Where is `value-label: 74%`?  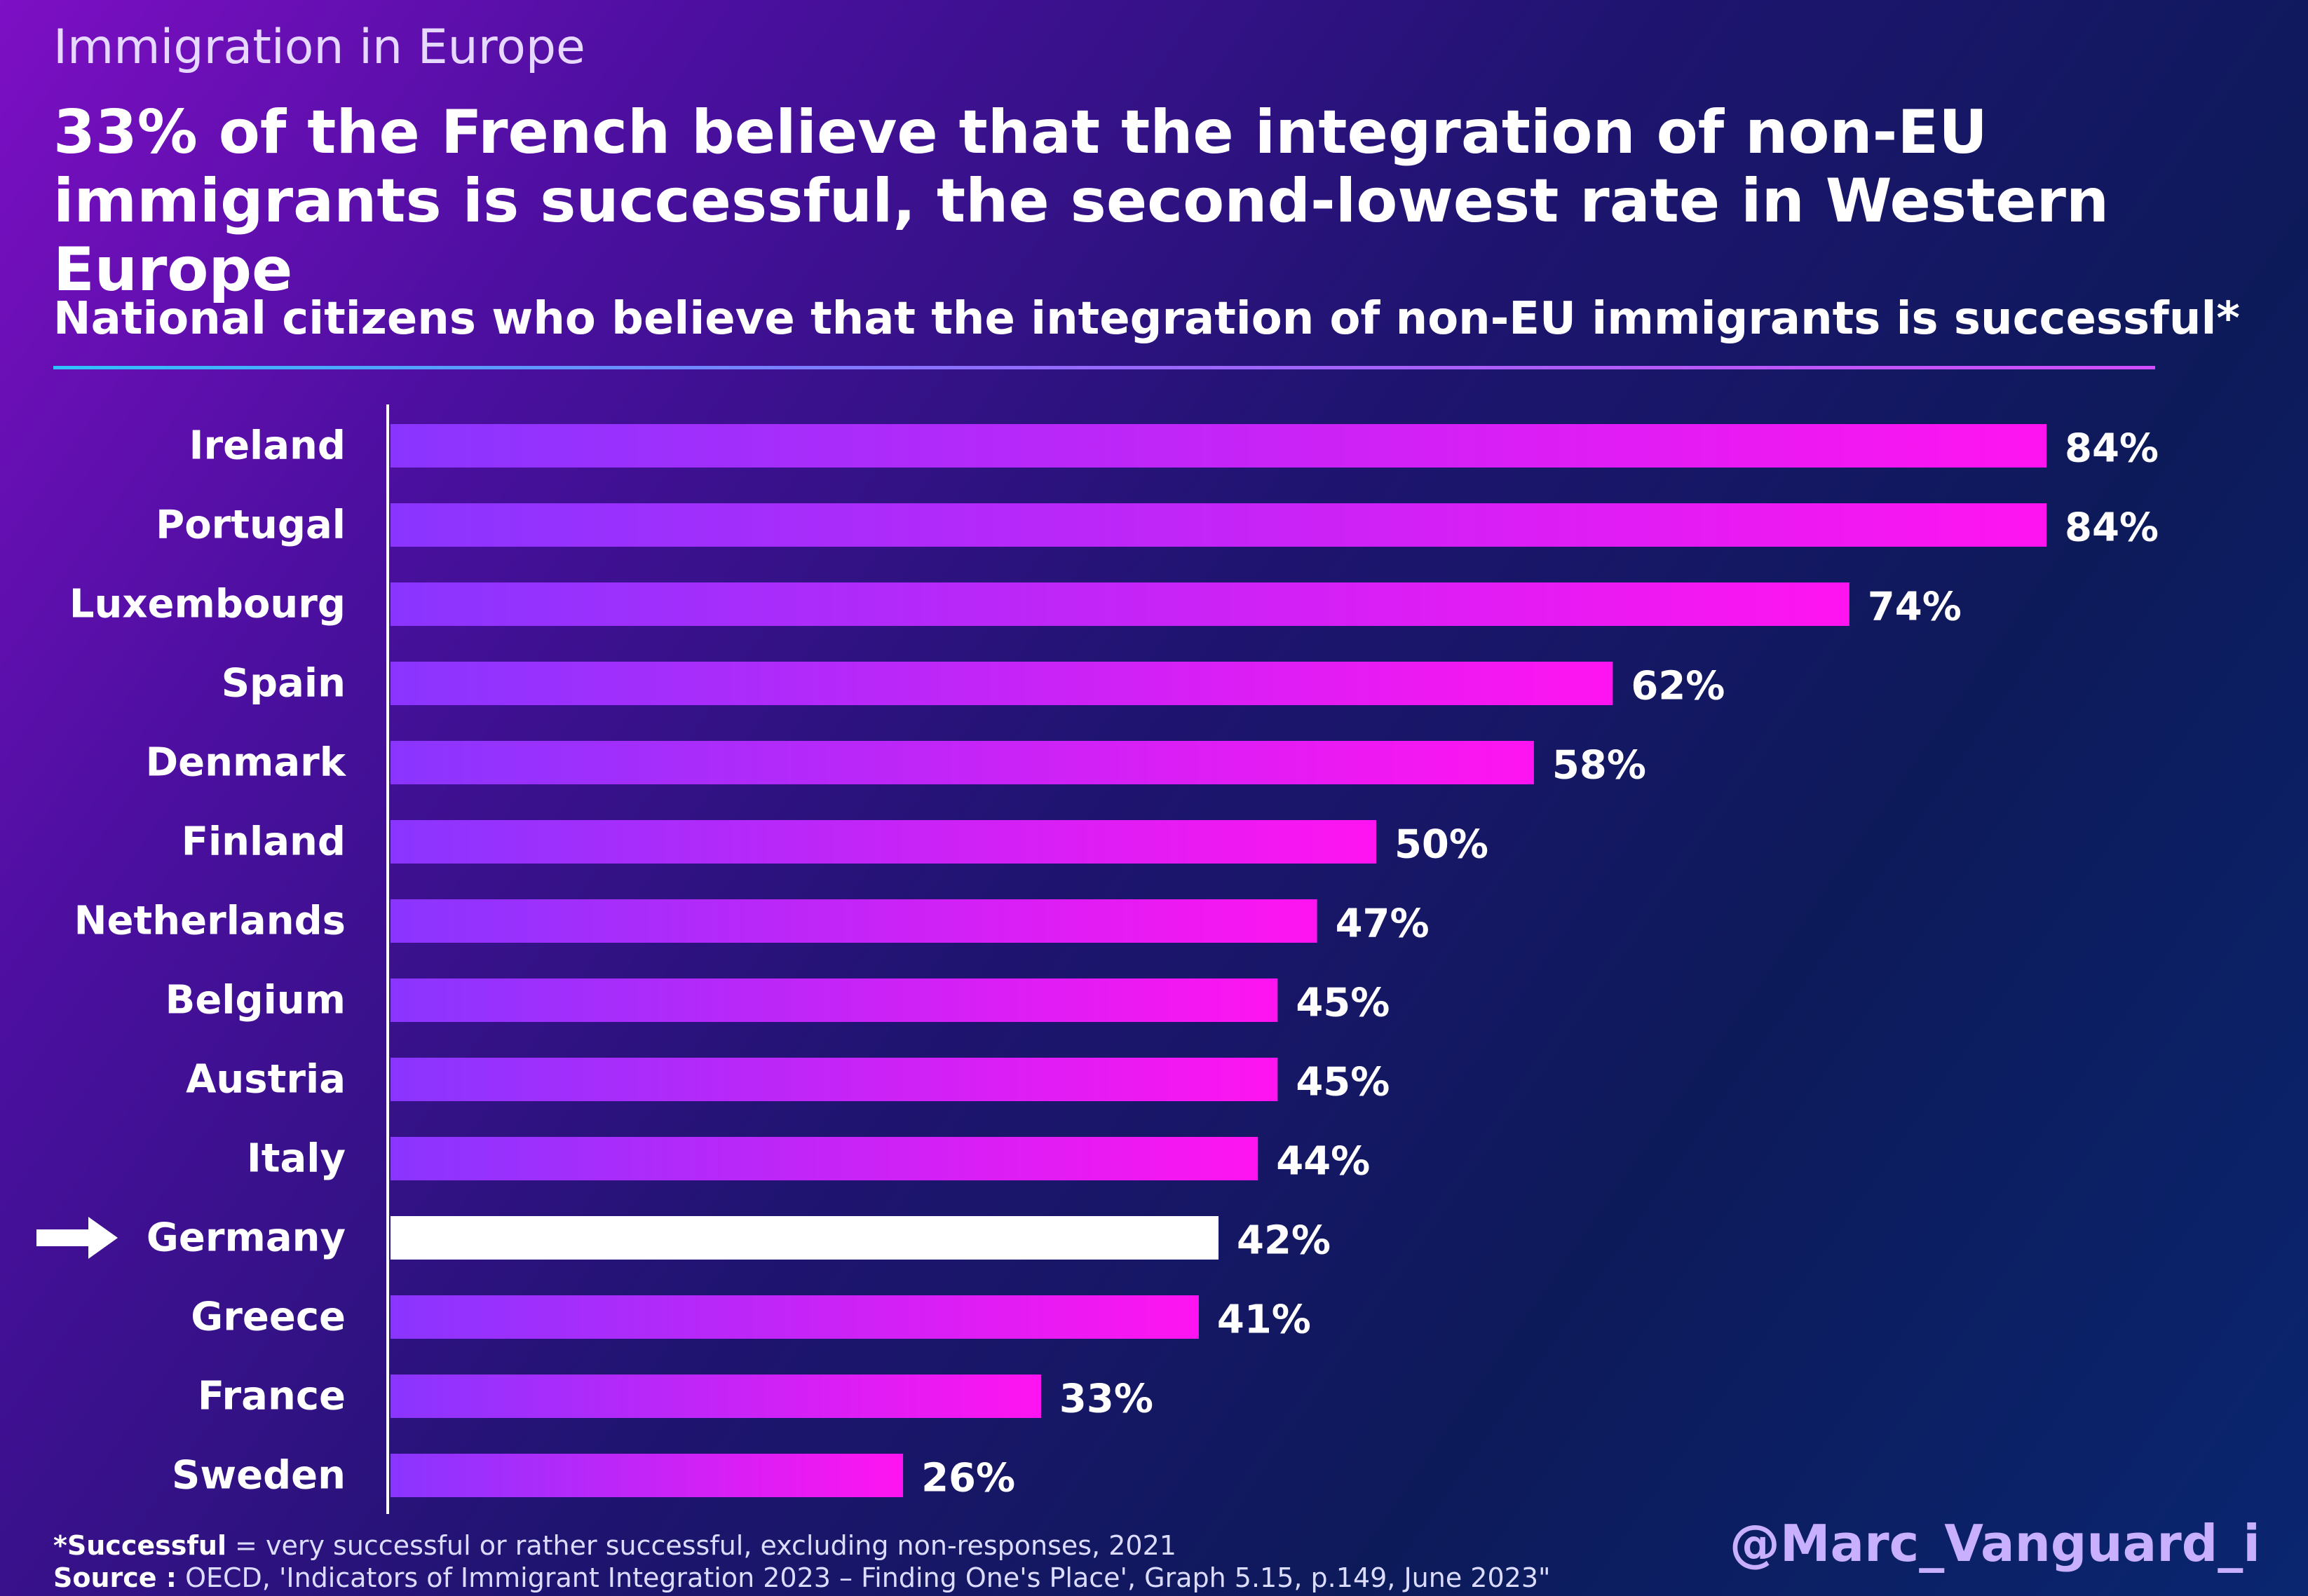
value-label: 74% is located at coordinates (1915, 608).